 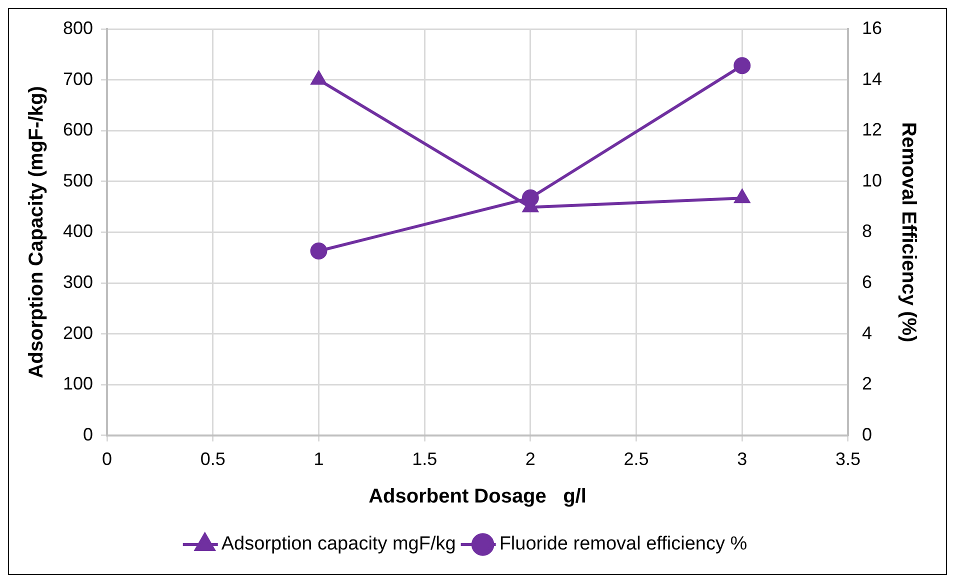 I want to click on y2-tick-label: 14, so click(x=872, y=78).